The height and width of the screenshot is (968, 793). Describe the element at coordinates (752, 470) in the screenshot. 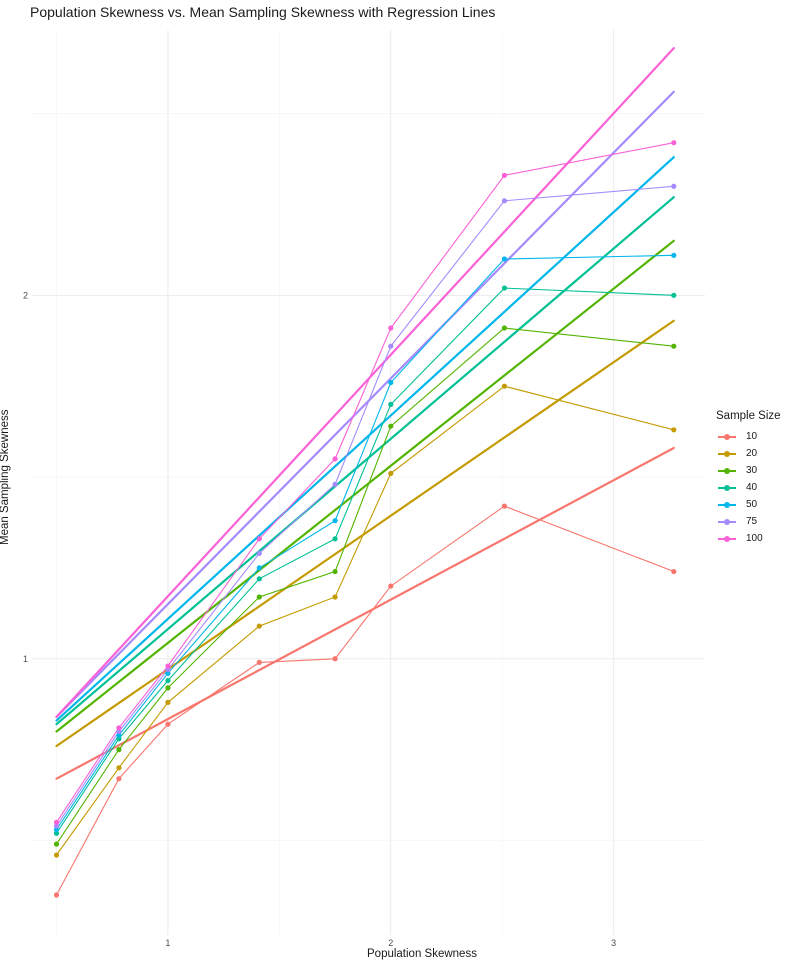

I see `legend-label-30: 30` at that location.